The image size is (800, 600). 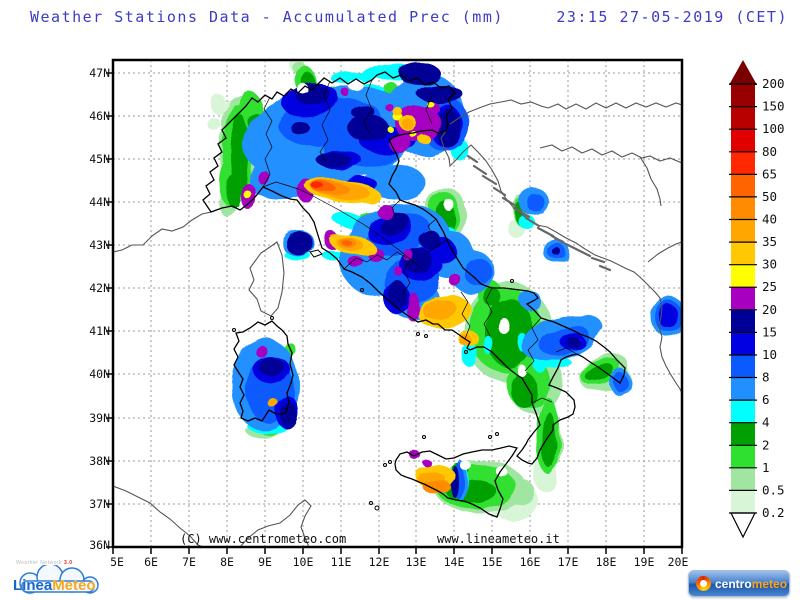 What do you see at coordinates (99, 245) in the screenshot?
I see `lat-label: 43N` at bounding box center [99, 245].